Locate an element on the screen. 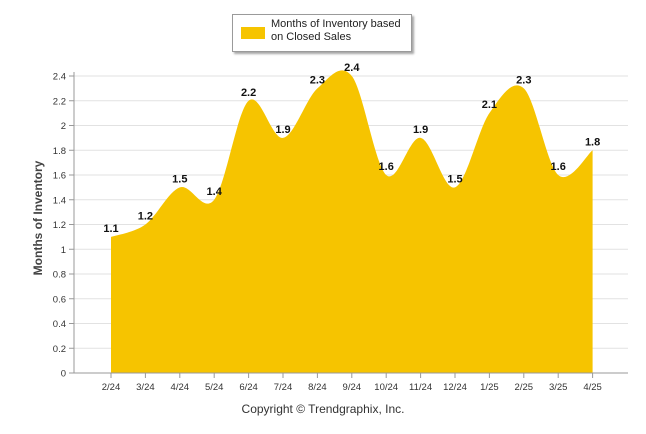 This screenshot has height=434, width=646. x-tick-label: 5/24 is located at coordinates (214, 387).